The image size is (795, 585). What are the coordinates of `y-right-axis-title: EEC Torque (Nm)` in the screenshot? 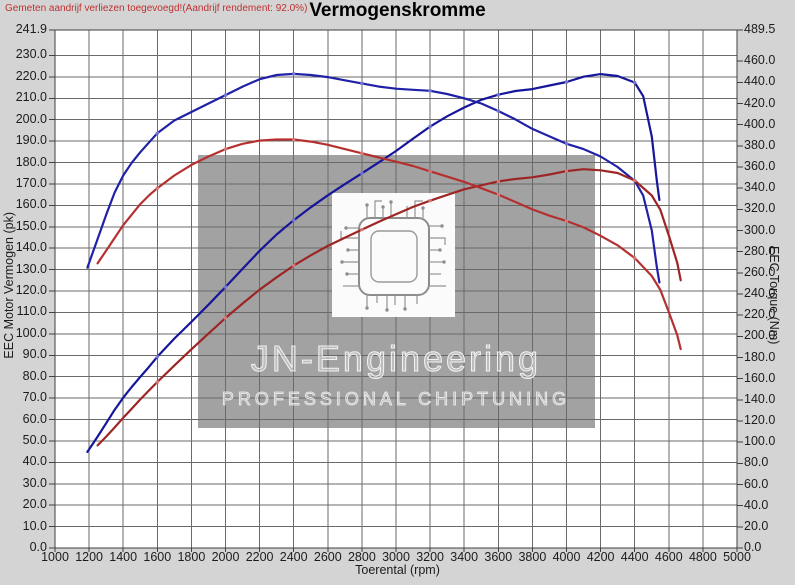 It's located at (774, 295).